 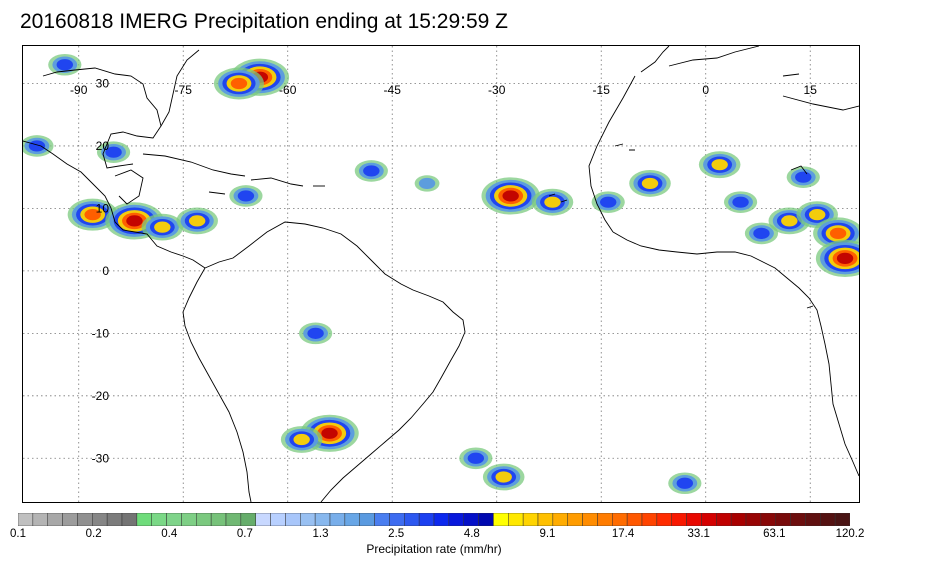 What do you see at coordinates (791, 75) in the screenshot?
I see `coastline-sicily` at bounding box center [791, 75].